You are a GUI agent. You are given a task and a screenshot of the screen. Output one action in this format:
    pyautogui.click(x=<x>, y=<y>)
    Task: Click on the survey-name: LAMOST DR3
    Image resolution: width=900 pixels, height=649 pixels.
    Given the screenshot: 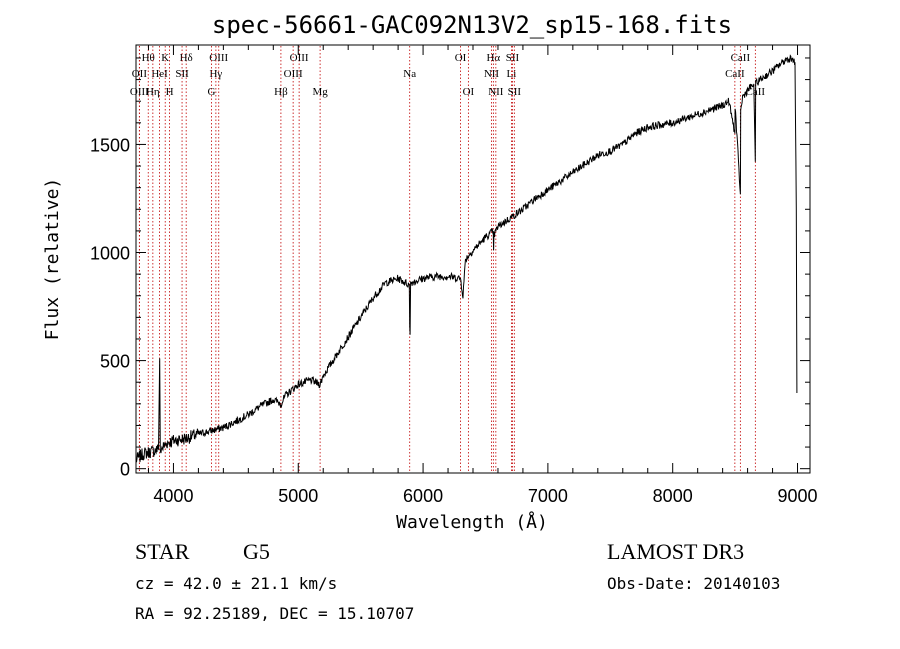 What is the action you would take?
    pyautogui.click(x=676, y=551)
    